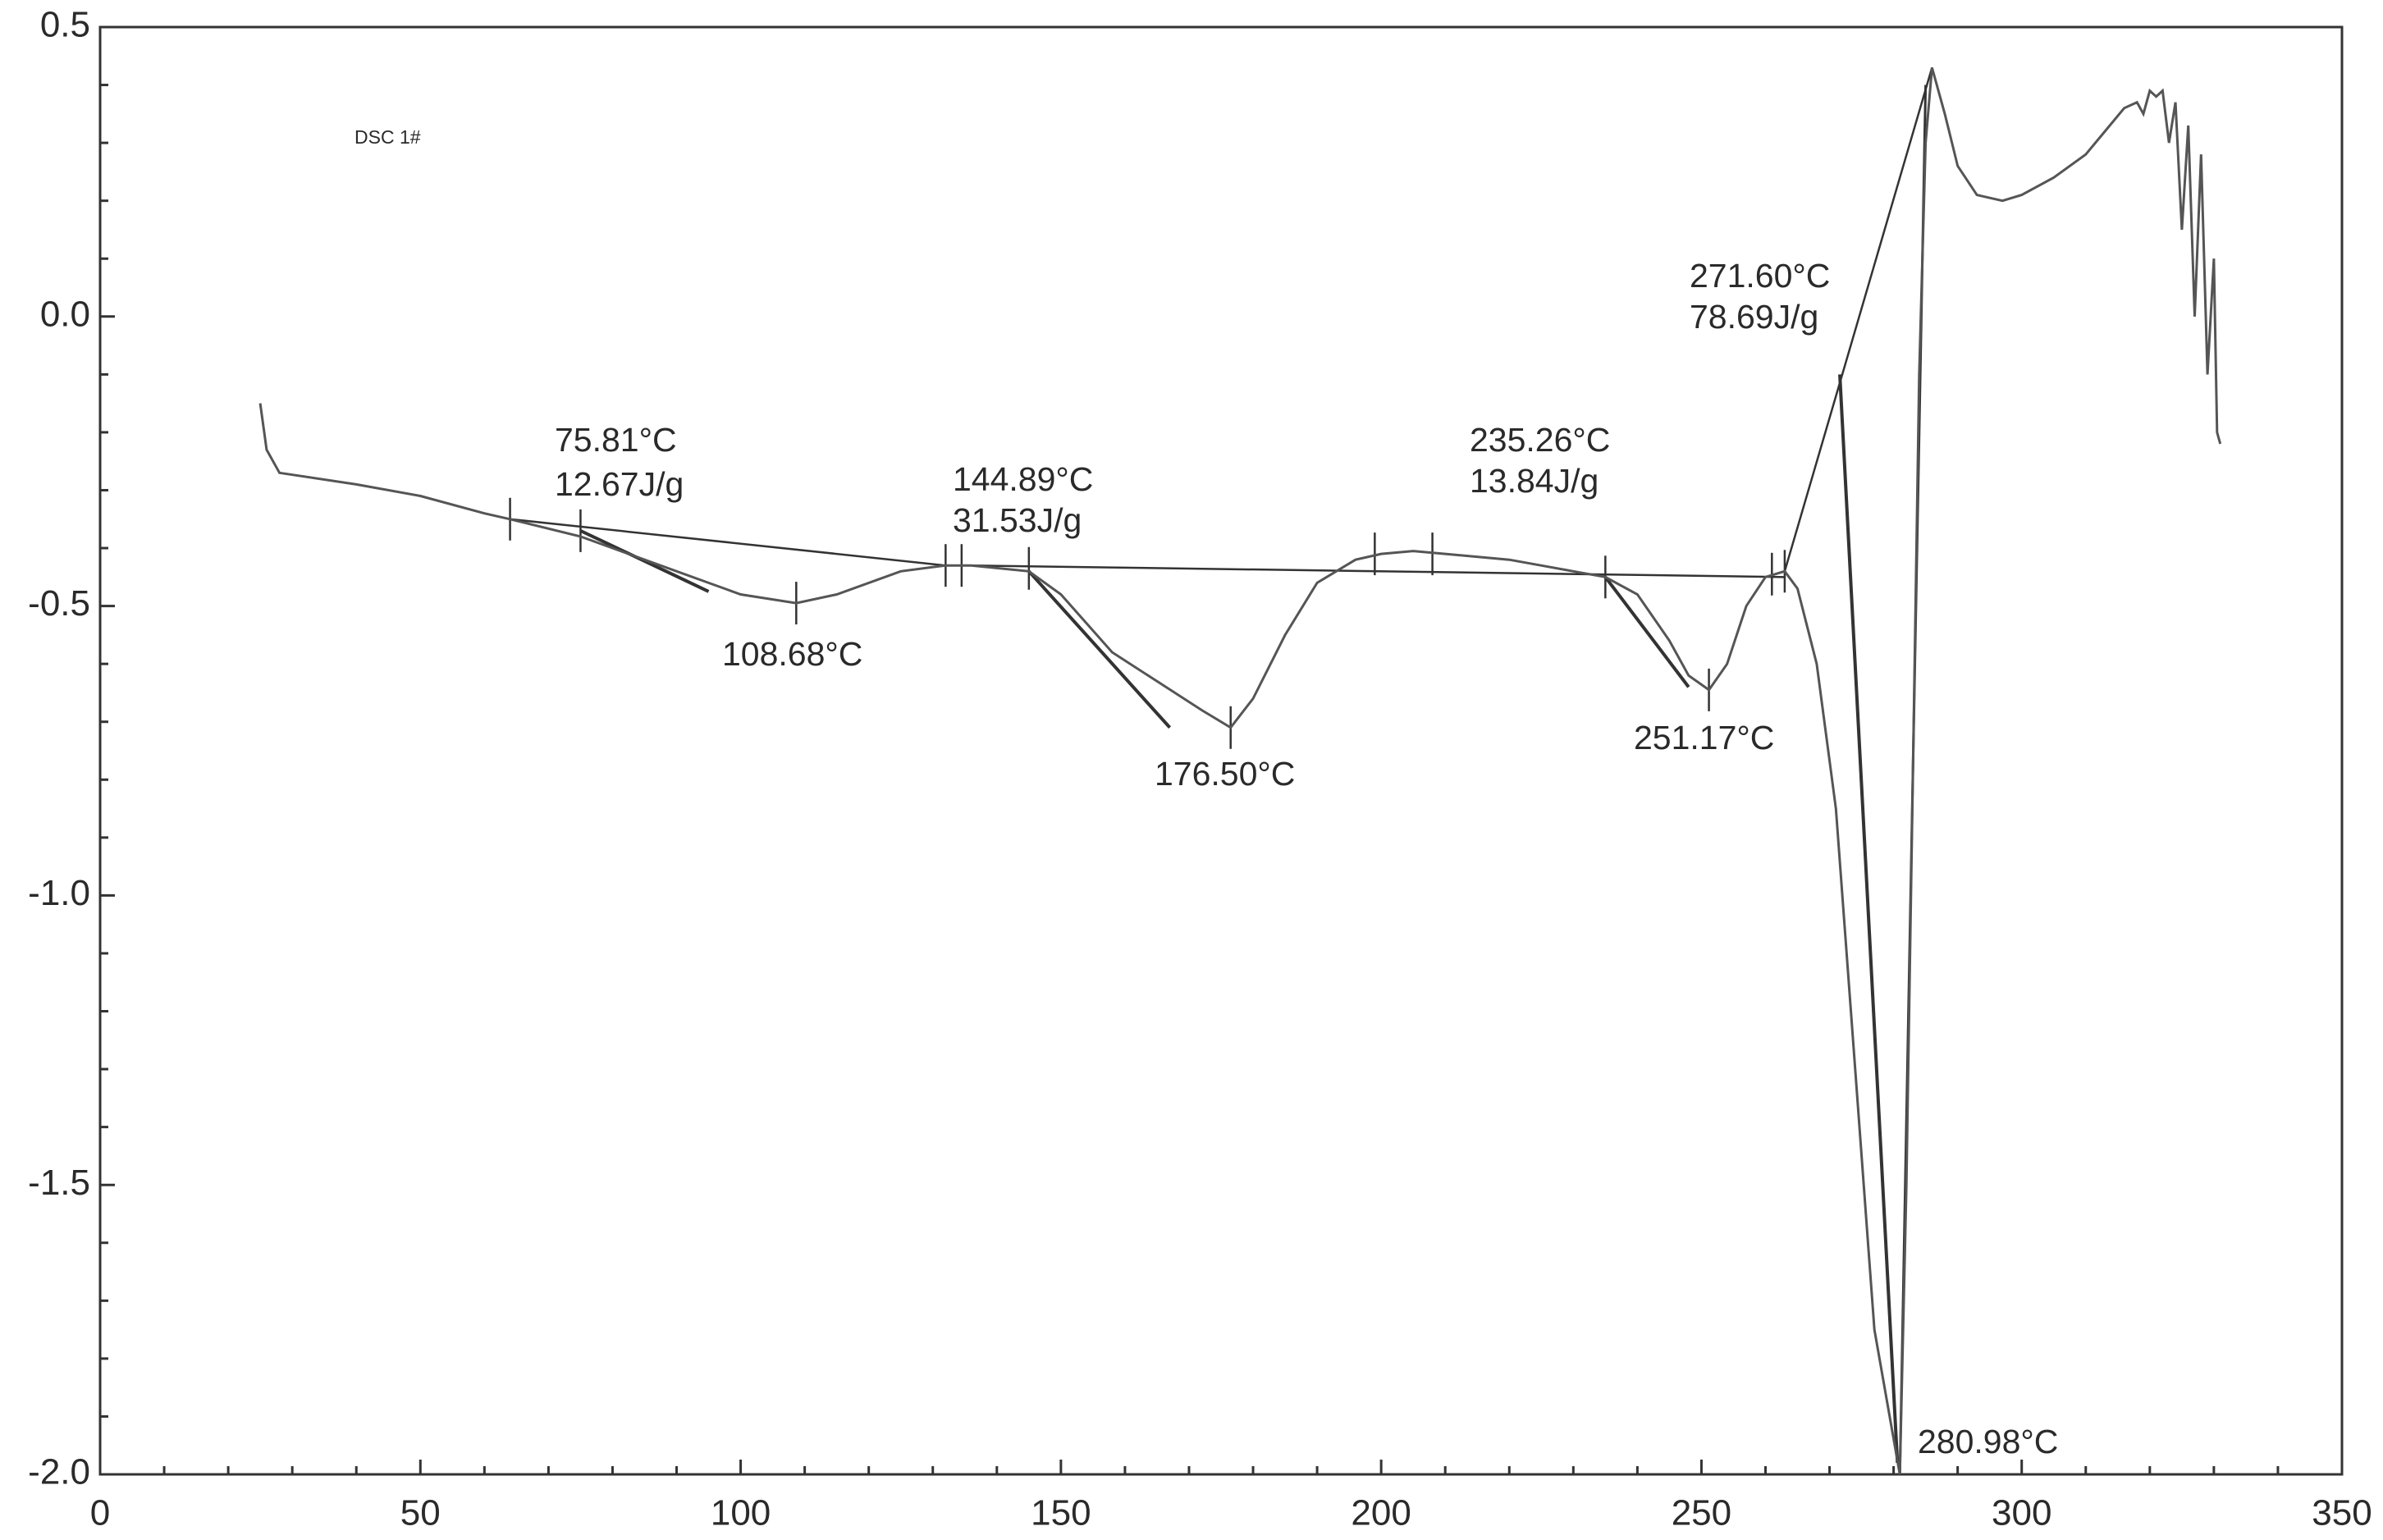 The width and height of the screenshot is (2383, 1540). What do you see at coordinates (616, 440) in the screenshot?
I see `annotation: 75.81°C` at bounding box center [616, 440].